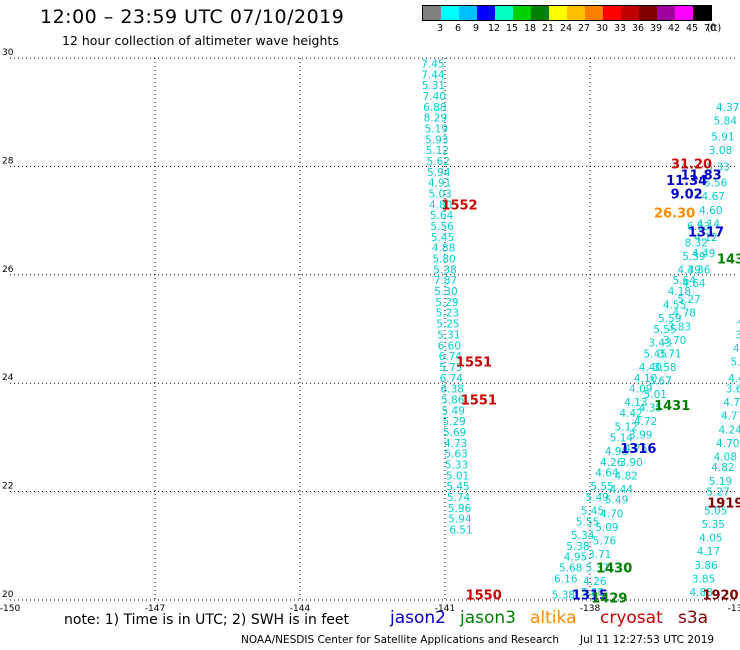  What do you see at coordinates (703, 579) in the screenshot?
I see `wave-height-value: 3.85` at bounding box center [703, 579].